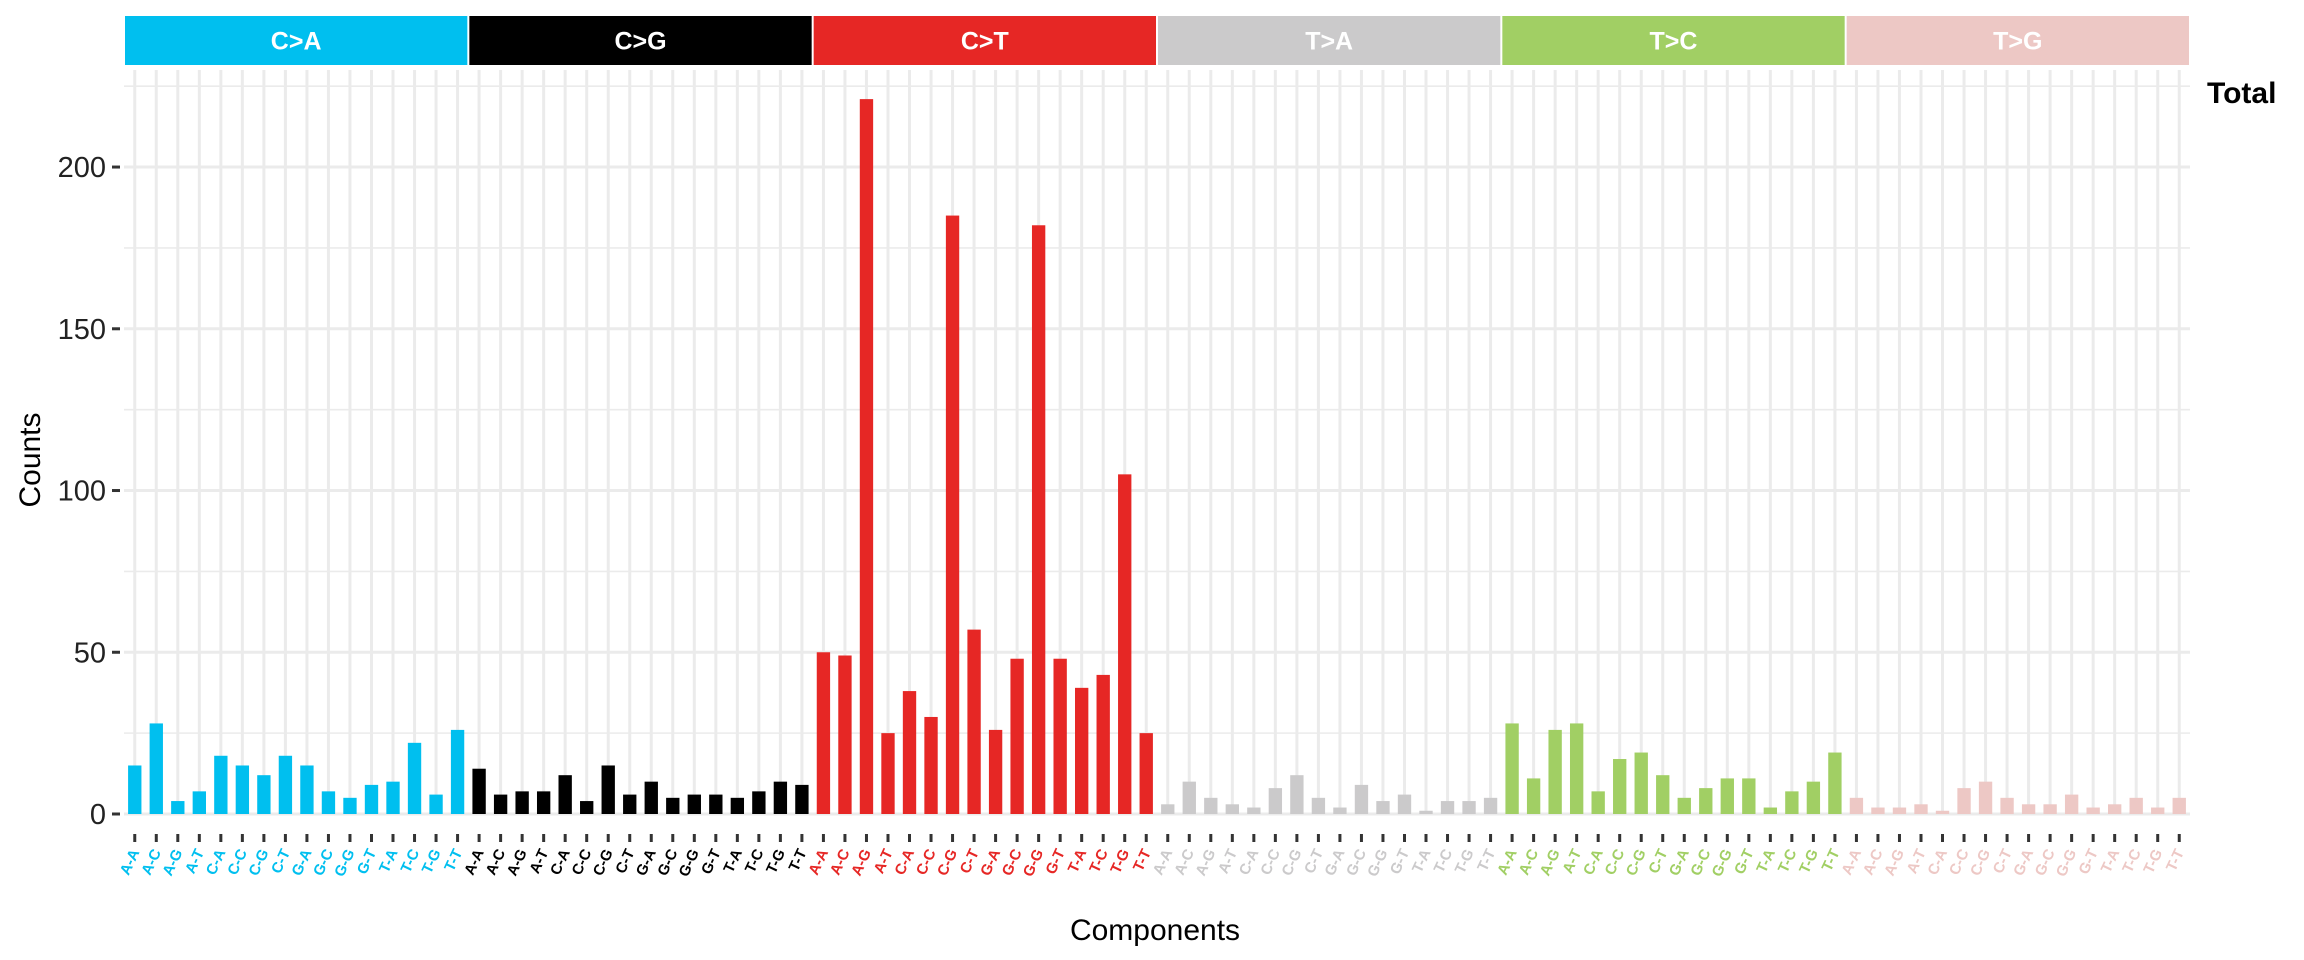 This screenshot has width=2304, height=960. What do you see at coordinates (1636, 863) in the screenshot?
I see `x-tick-label: C-G` at bounding box center [1636, 863].